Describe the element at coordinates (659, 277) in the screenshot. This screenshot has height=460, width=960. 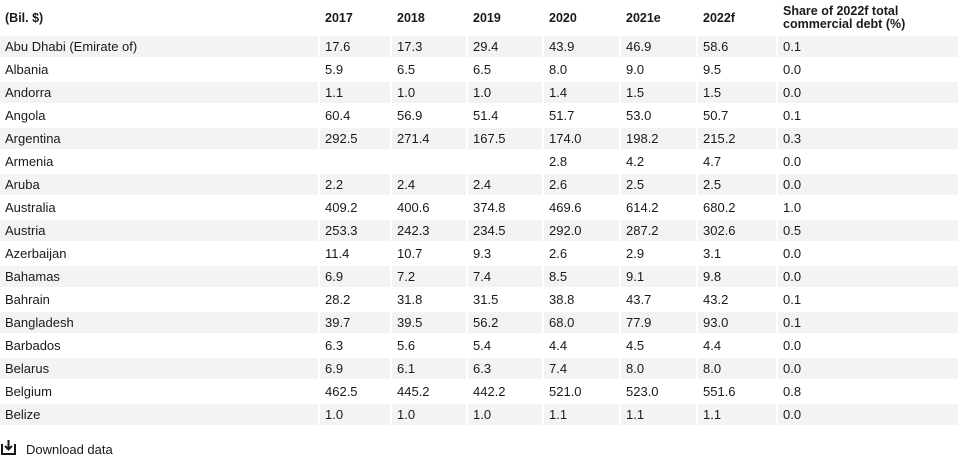
I see `value-cell: 9.1` at that location.